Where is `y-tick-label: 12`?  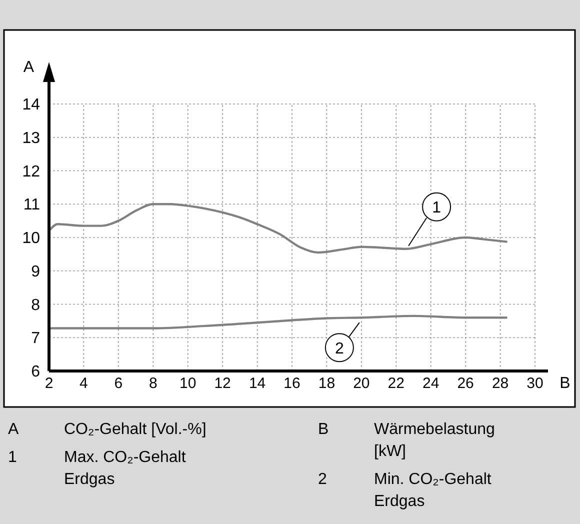
y-tick-label: 12 is located at coordinates (31, 171).